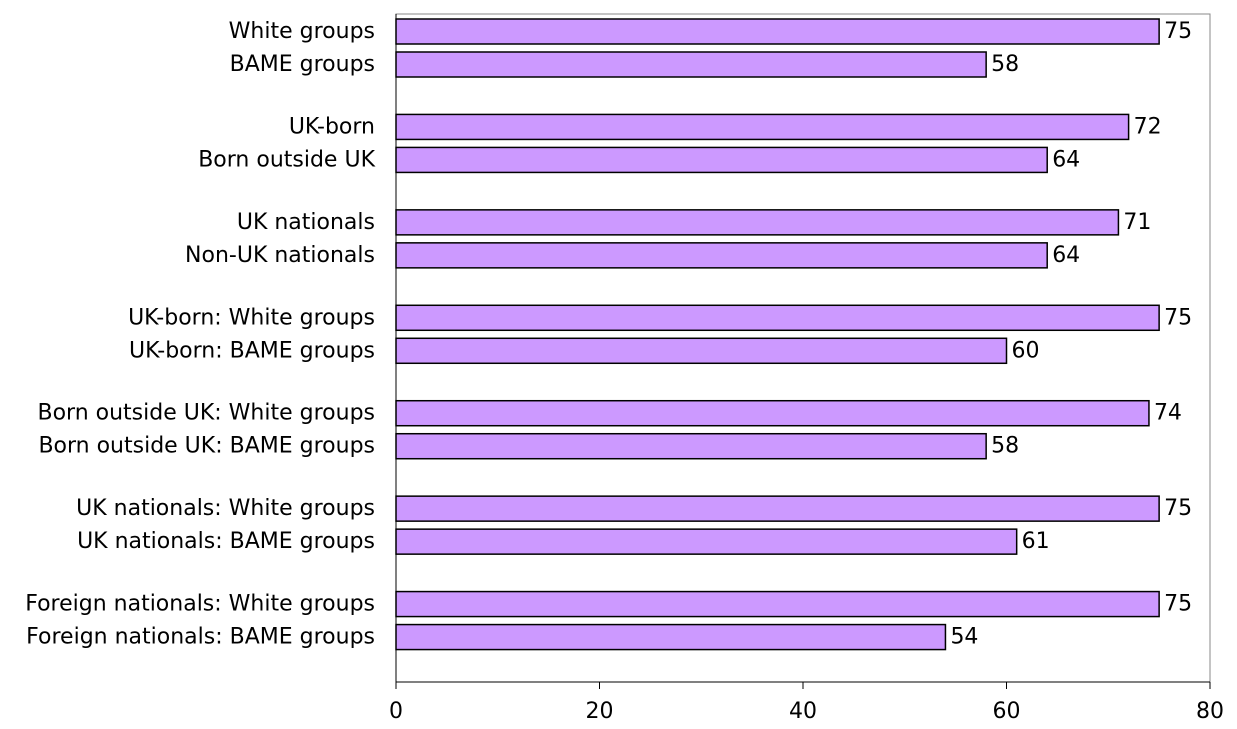 This screenshot has width=1237, height=729. I want to click on data-label: 72, so click(1148, 126).